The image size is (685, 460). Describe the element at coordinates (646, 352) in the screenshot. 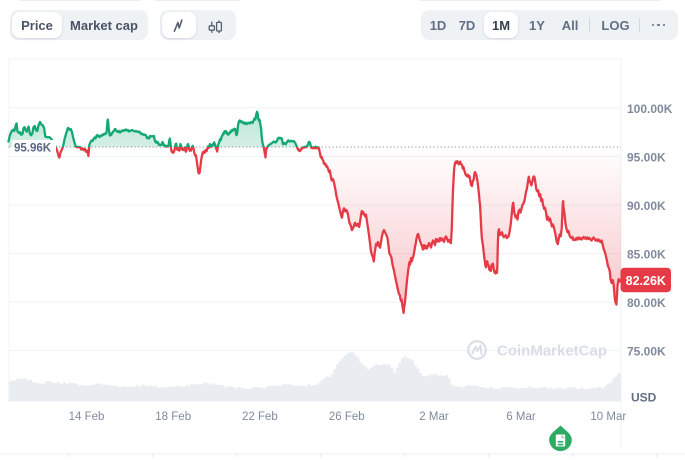

I see `svg-text: 75.00K` at that location.